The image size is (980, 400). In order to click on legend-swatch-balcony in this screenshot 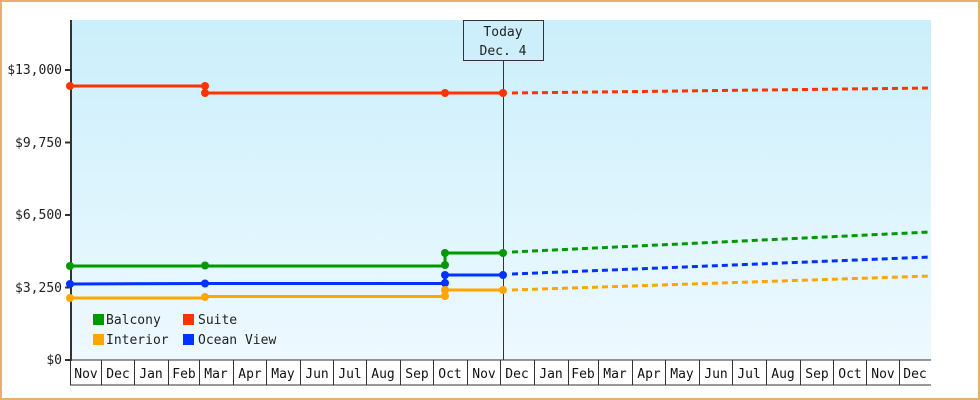, I will do `click(98, 319)`.